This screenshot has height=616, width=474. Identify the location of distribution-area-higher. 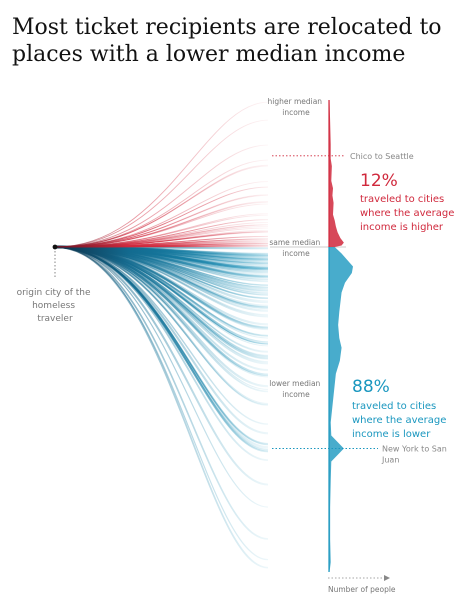
(336, 173).